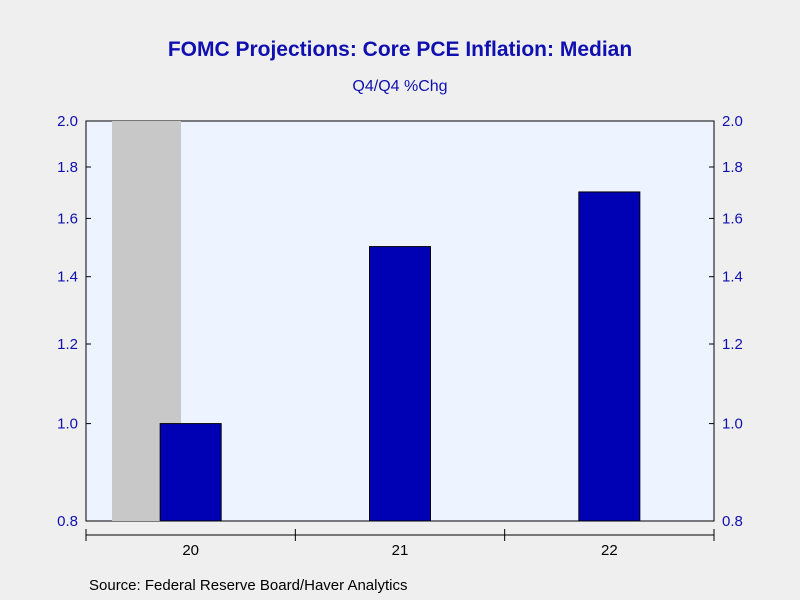 This screenshot has height=600, width=800. I want to click on y-tick-label-left: 1.6, so click(67, 218).